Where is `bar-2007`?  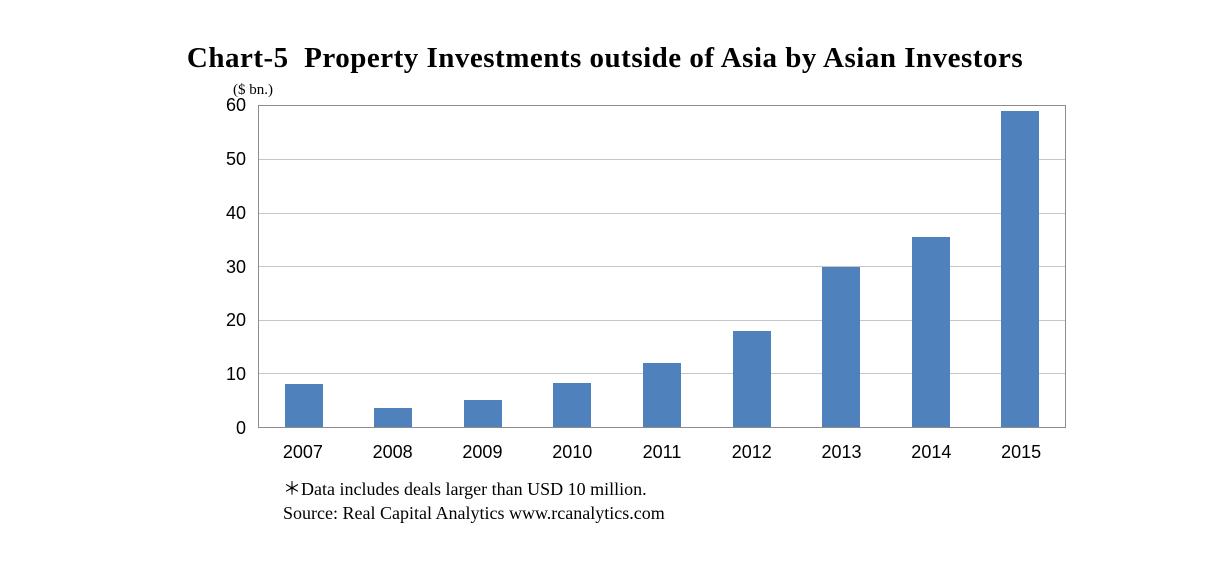
bar-2007 is located at coordinates (303, 405).